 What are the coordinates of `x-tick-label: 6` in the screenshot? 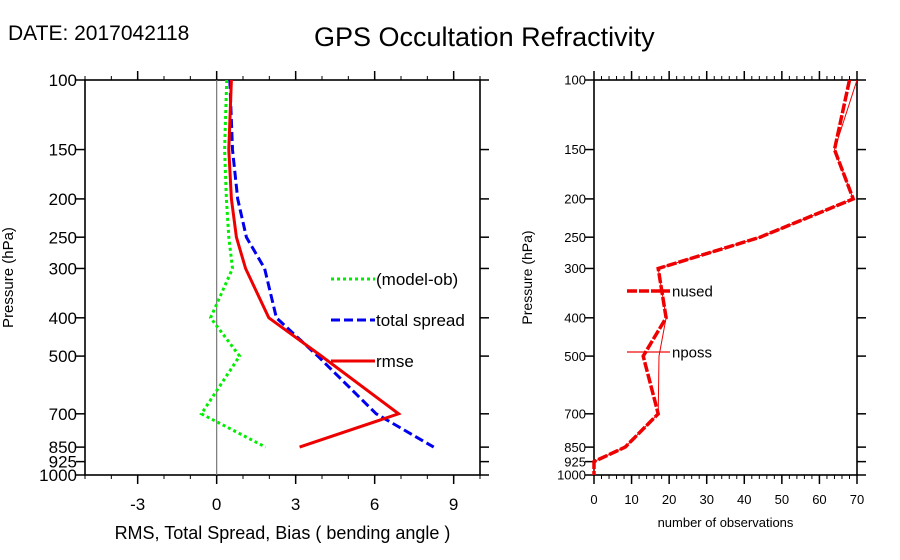 It's located at (374, 504).